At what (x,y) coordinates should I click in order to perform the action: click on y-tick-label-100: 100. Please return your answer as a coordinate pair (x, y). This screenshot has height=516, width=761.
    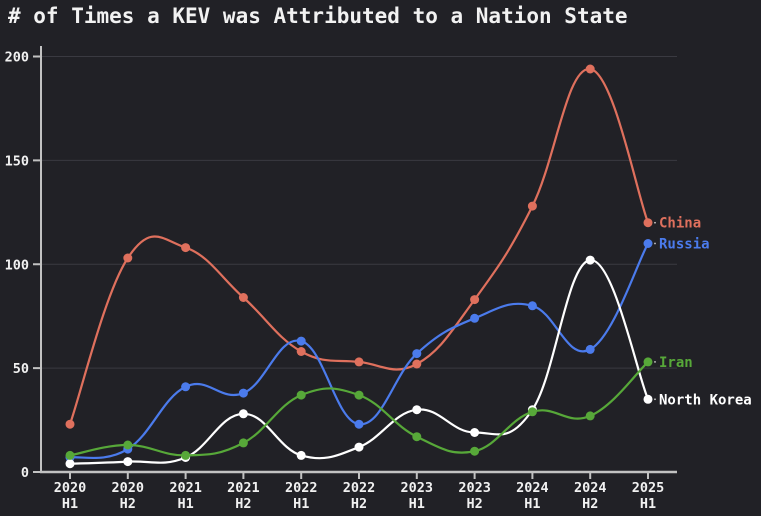
    Looking at the image, I should click on (17, 265).